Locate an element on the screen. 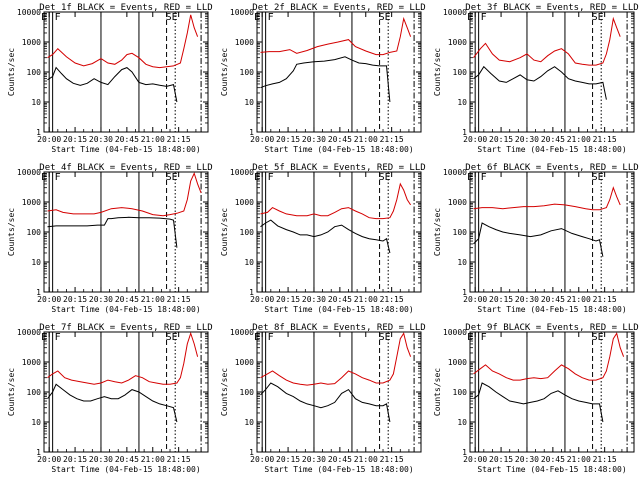 Image resolution: width=640 pixels, height=480 pixels. panel-title: Det 5f BLACK = Events, RED = LLD is located at coordinates (338, 168).